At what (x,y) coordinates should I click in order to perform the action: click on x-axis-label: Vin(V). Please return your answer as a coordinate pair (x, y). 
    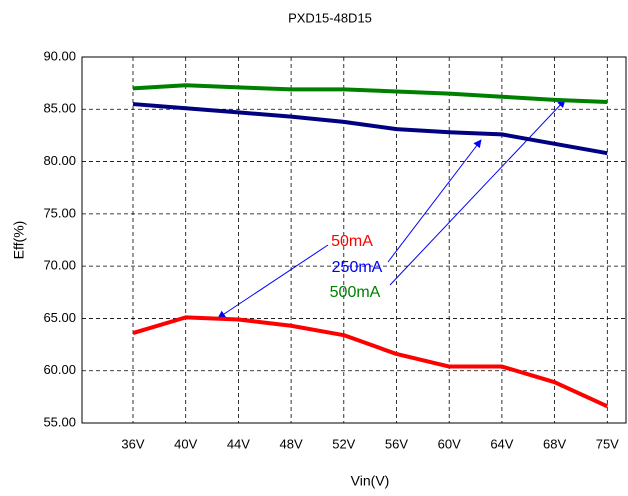
    Looking at the image, I should click on (370, 481).